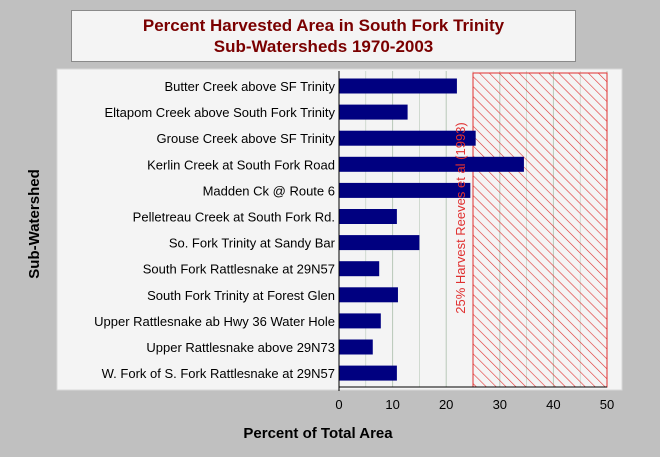  I want to click on y-axis-title: Sub-Watershed, so click(34, 223).